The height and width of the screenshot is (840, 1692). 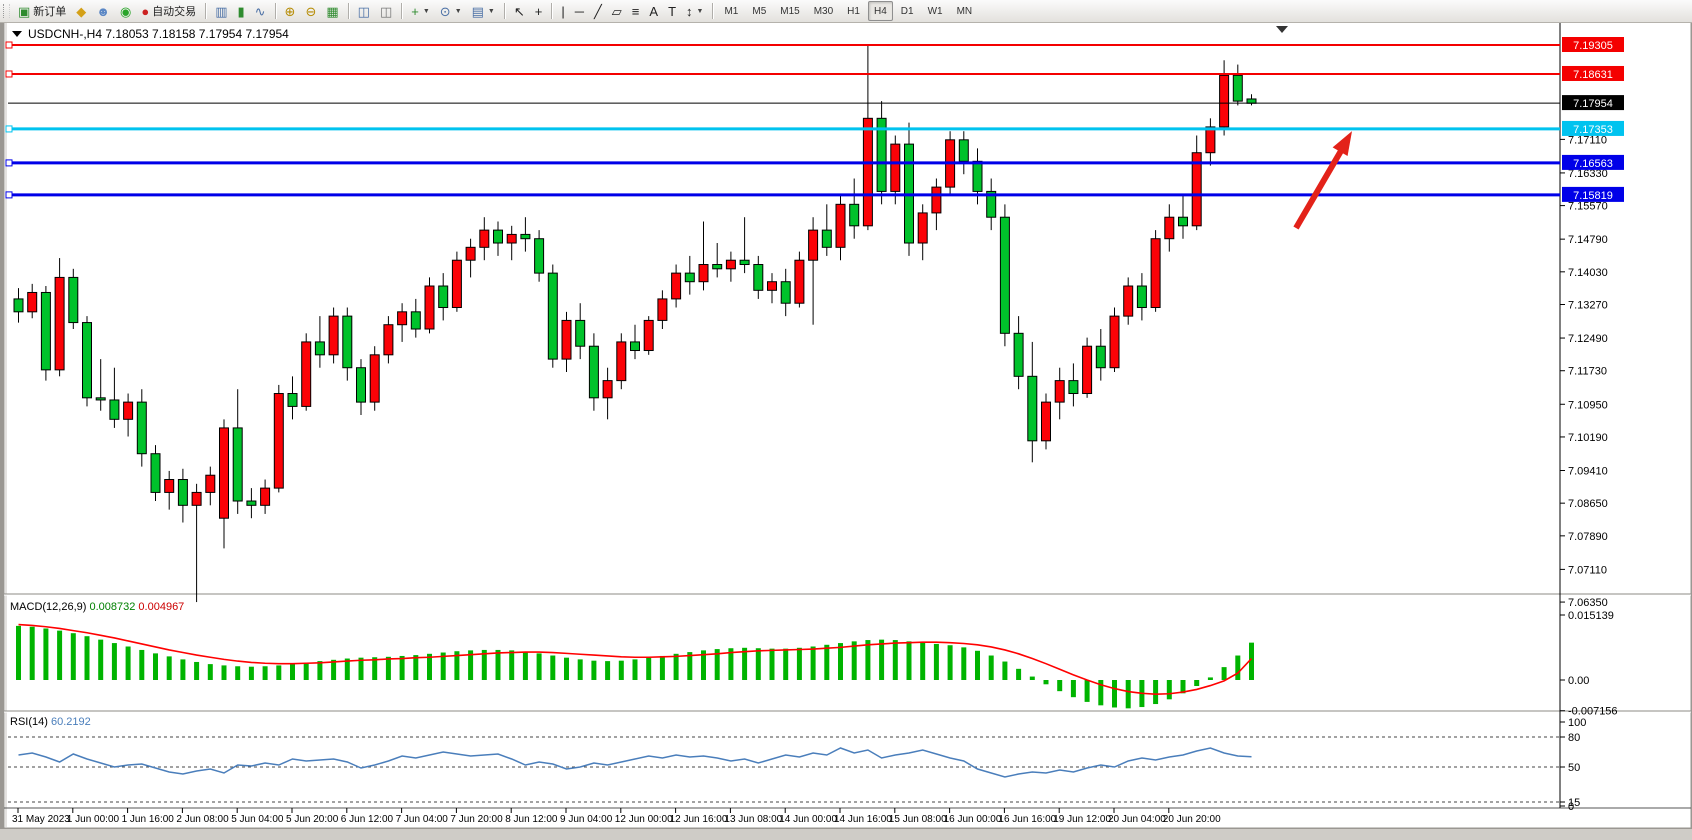 I want to click on timeframe-w1-button: W1, so click(x=935, y=11).